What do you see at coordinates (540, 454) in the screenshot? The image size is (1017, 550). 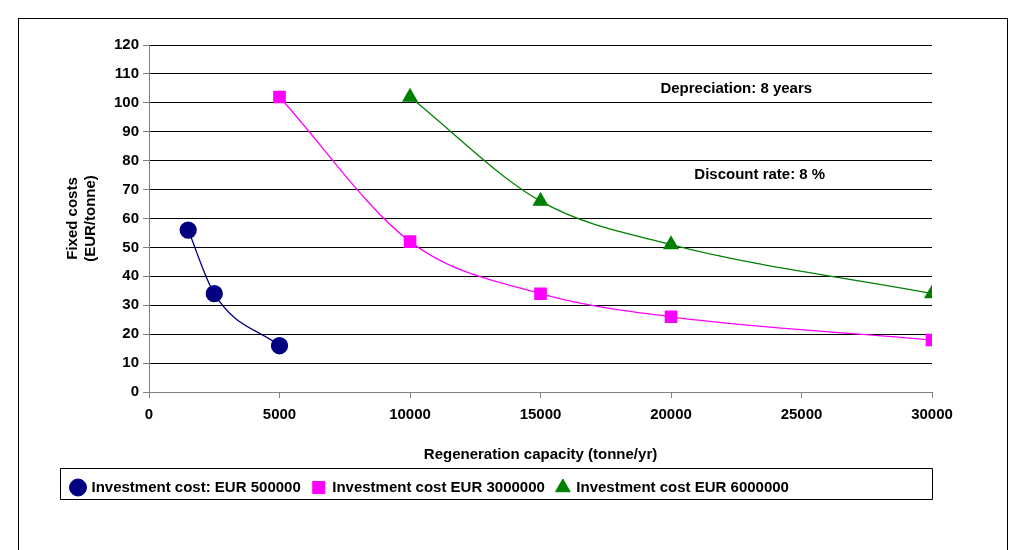 I see `x-axis-title: Regeneration capacity (tonne/yr)` at bounding box center [540, 454].